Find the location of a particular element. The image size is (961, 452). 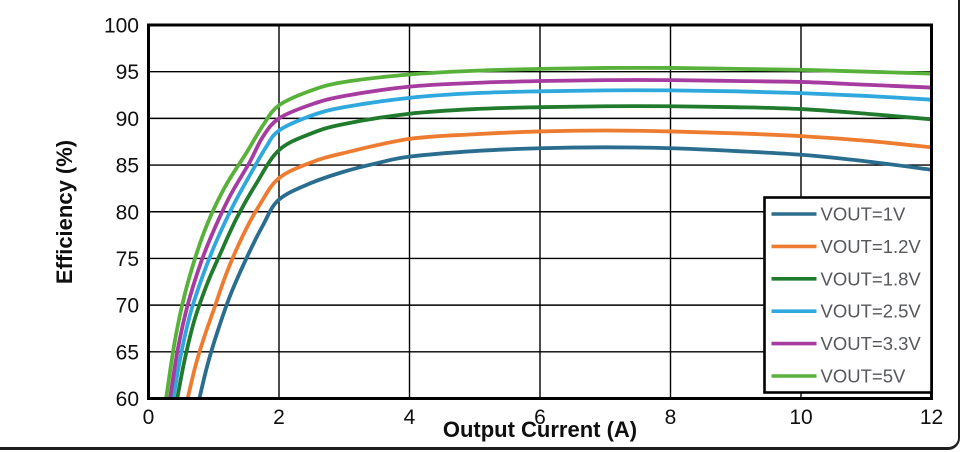

x-tick-label: 2 is located at coordinates (279, 417).